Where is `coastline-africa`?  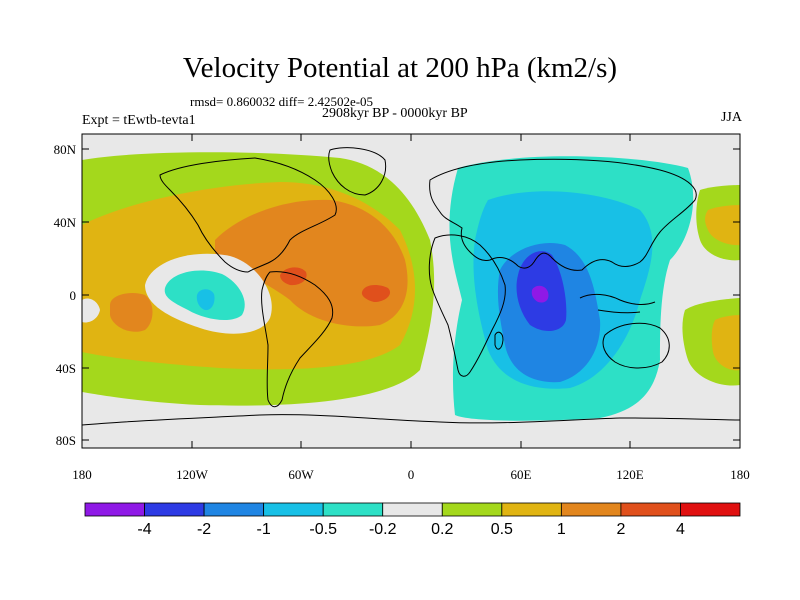 coastline-africa is located at coordinates (467, 305).